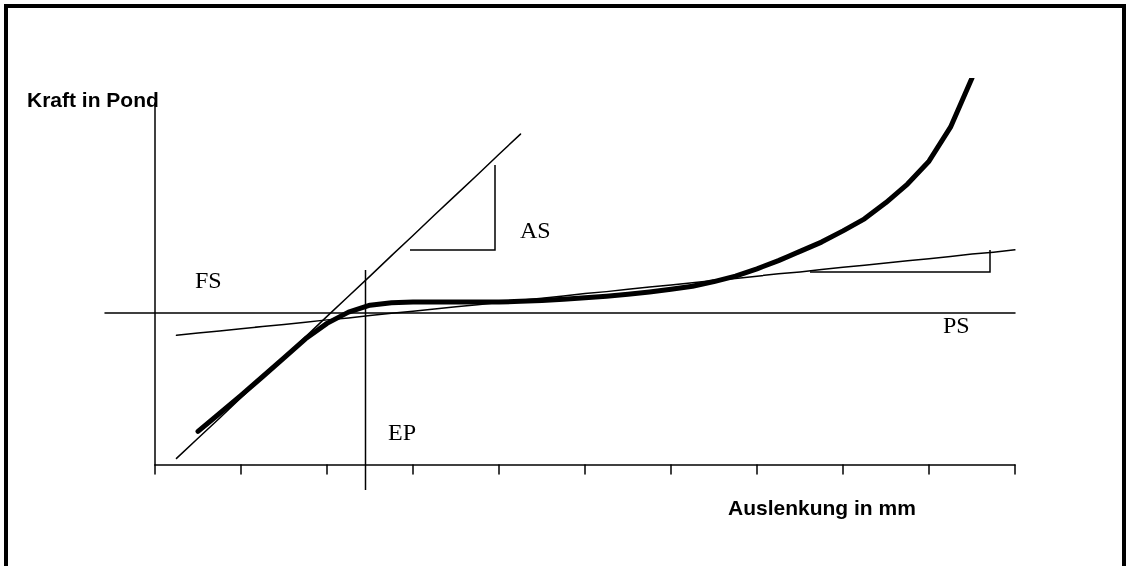 The width and height of the screenshot is (1136, 566). What do you see at coordinates (93, 100) in the screenshot?
I see `y-axis-title: Kraft in Pond` at bounding box center [93, 100].